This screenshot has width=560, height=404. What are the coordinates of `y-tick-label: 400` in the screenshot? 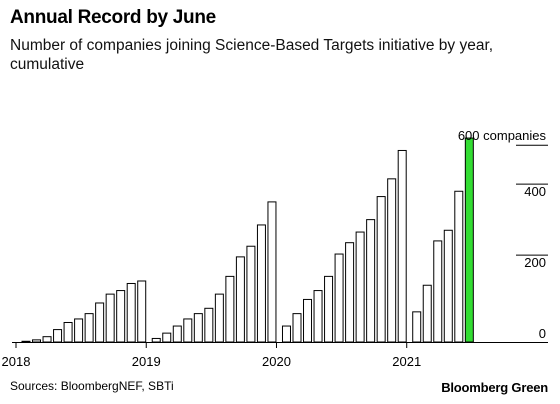 It's located at (535, 191).